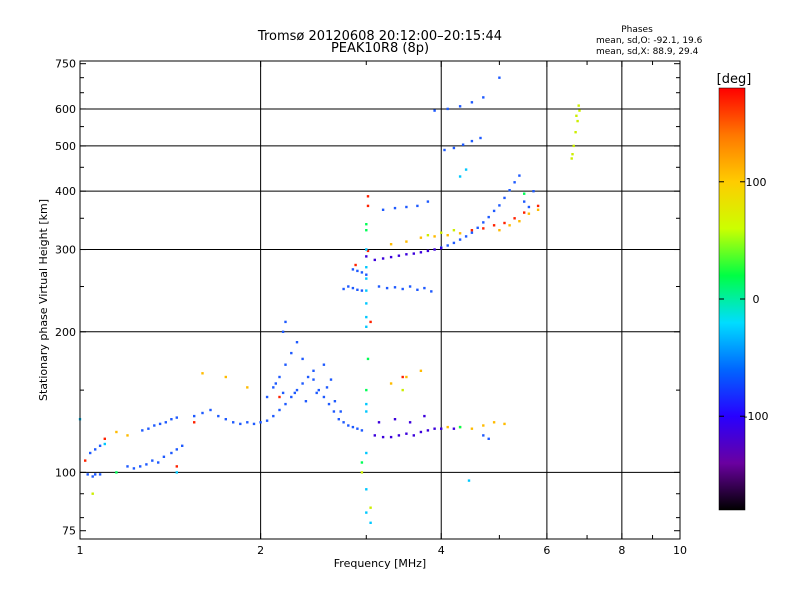 The image size is (800, 600). I want to click on y-tick-label: 750, so click(65, 64).